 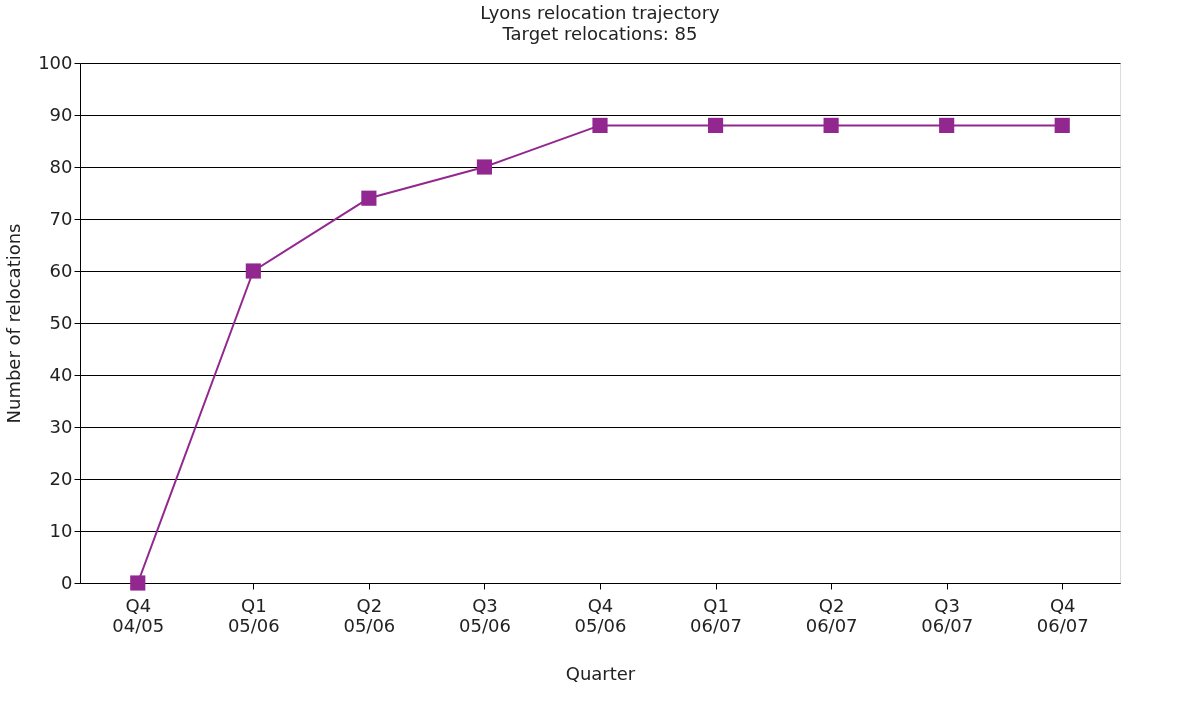 What do you see at coordinates (61, 114) in the screenshot?
I see `y-tick-label: 90` at bounding box center [61, 114].